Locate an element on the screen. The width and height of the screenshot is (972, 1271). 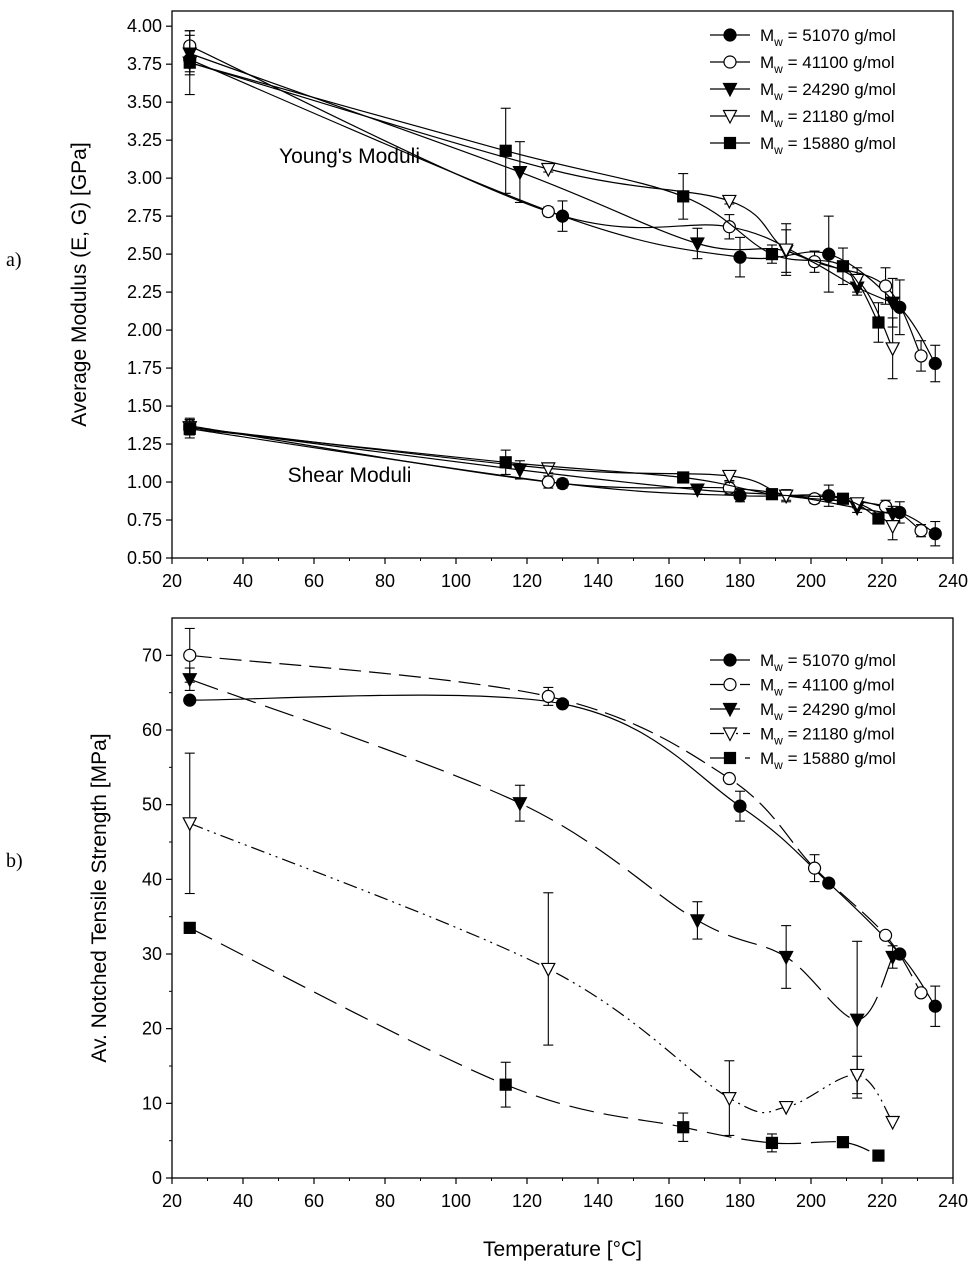
x-tick-label: 140 is located at coordinates (598, 1201).